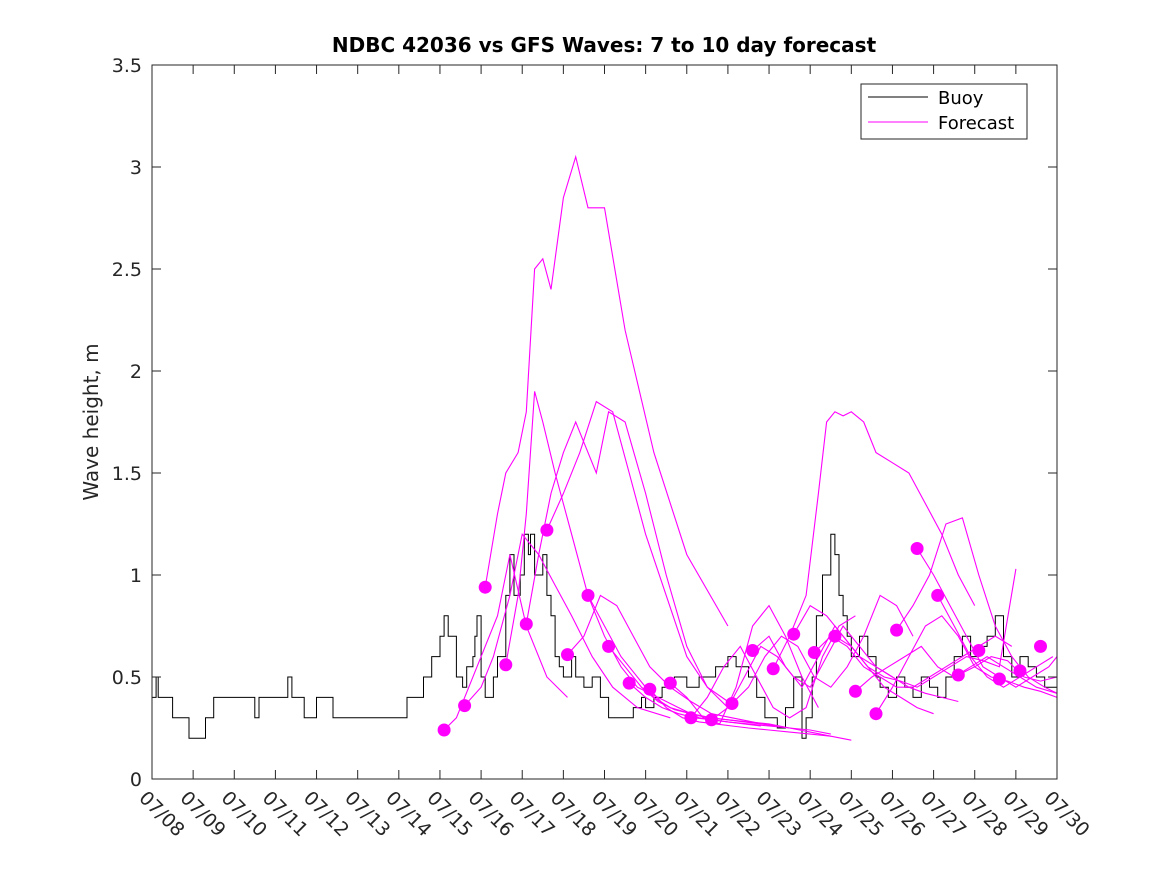  What do you see at coordinates (136, 168) in the screenshot?
I see `y-tick-label-6: 3` at bounding box center [136, 168].